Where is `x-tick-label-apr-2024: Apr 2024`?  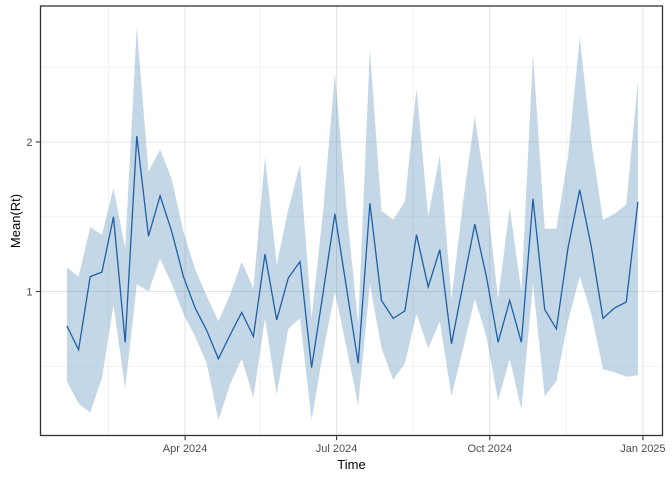
x-tick-label-apr-2024: Apr 2024 is located at coordinates (185, 449).